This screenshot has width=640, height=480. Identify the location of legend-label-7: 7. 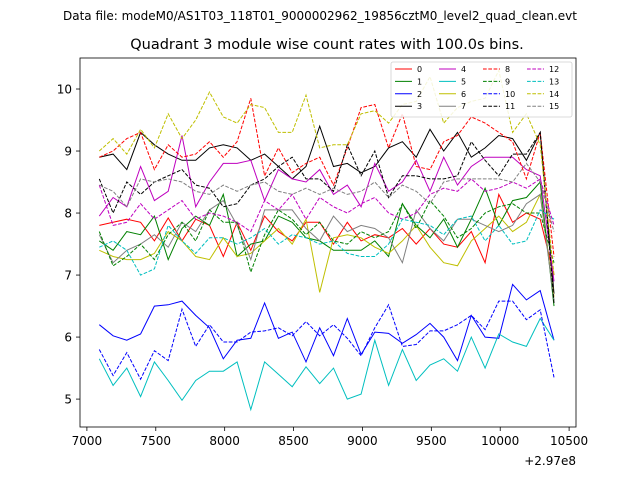
(463, 106).